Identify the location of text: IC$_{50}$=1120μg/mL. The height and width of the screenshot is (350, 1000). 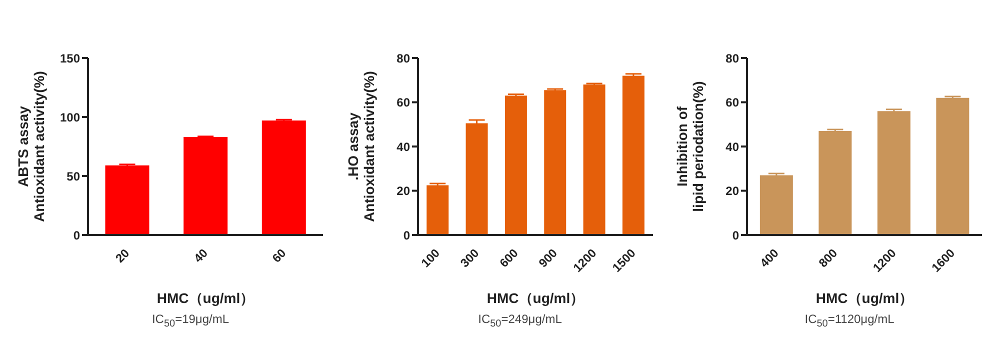
(850, 321).